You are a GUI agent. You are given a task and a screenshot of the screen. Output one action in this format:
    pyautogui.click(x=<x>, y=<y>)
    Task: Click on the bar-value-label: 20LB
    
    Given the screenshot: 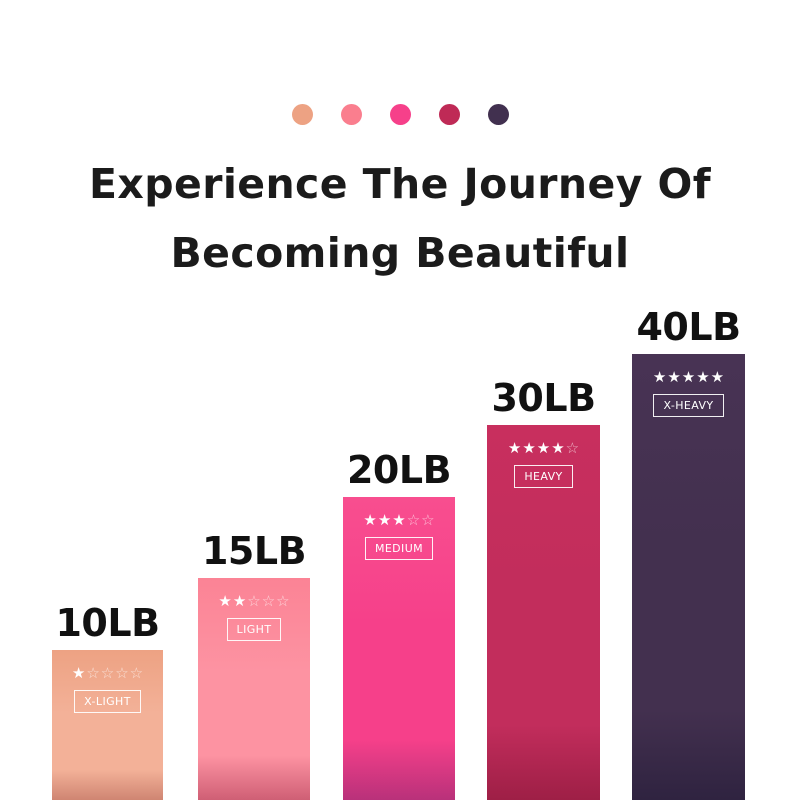 What is the action you would take?
    pyautogui.click(x=399, y=470)
    